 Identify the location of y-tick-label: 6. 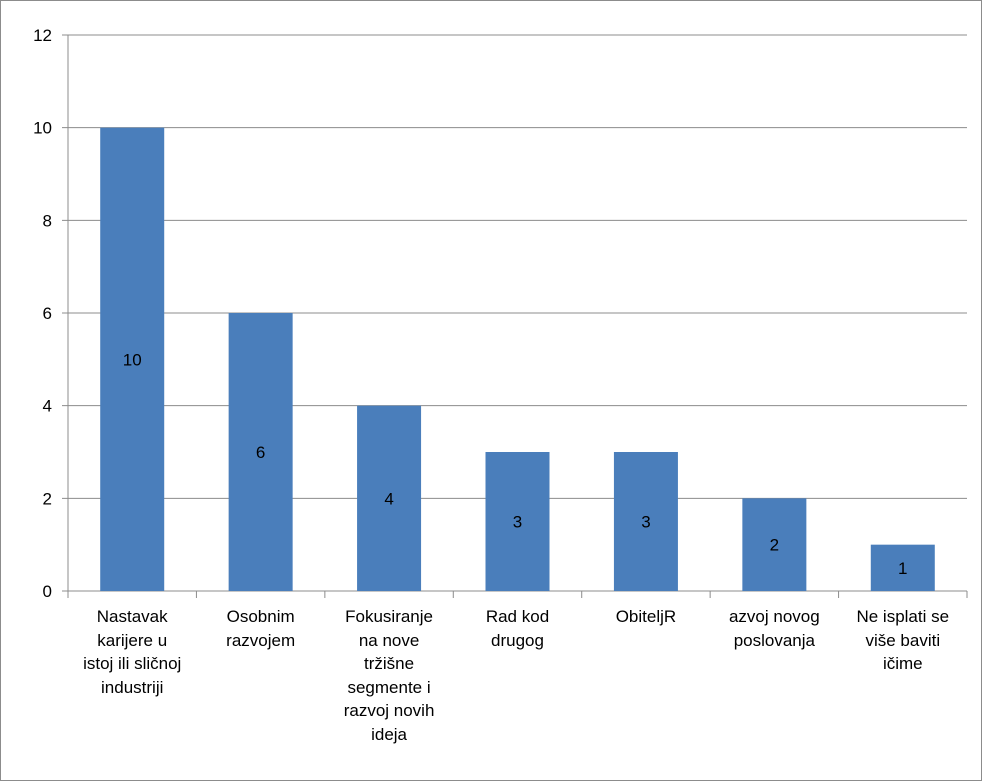
(47, 313).